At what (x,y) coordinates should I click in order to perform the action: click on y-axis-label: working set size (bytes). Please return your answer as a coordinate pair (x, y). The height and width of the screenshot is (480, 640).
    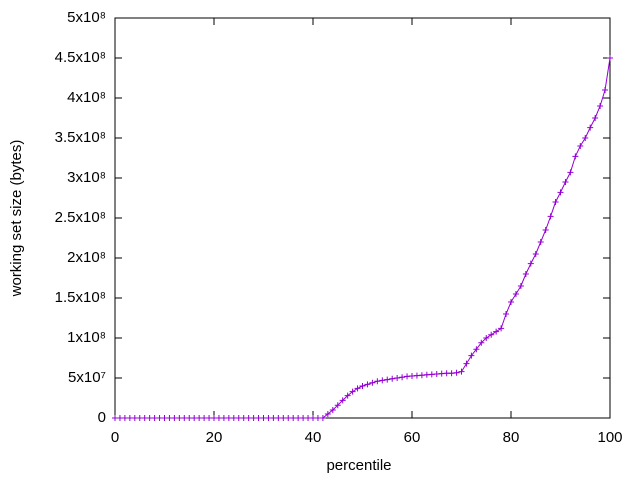
    Looking at the image, I should click on (16, 219).